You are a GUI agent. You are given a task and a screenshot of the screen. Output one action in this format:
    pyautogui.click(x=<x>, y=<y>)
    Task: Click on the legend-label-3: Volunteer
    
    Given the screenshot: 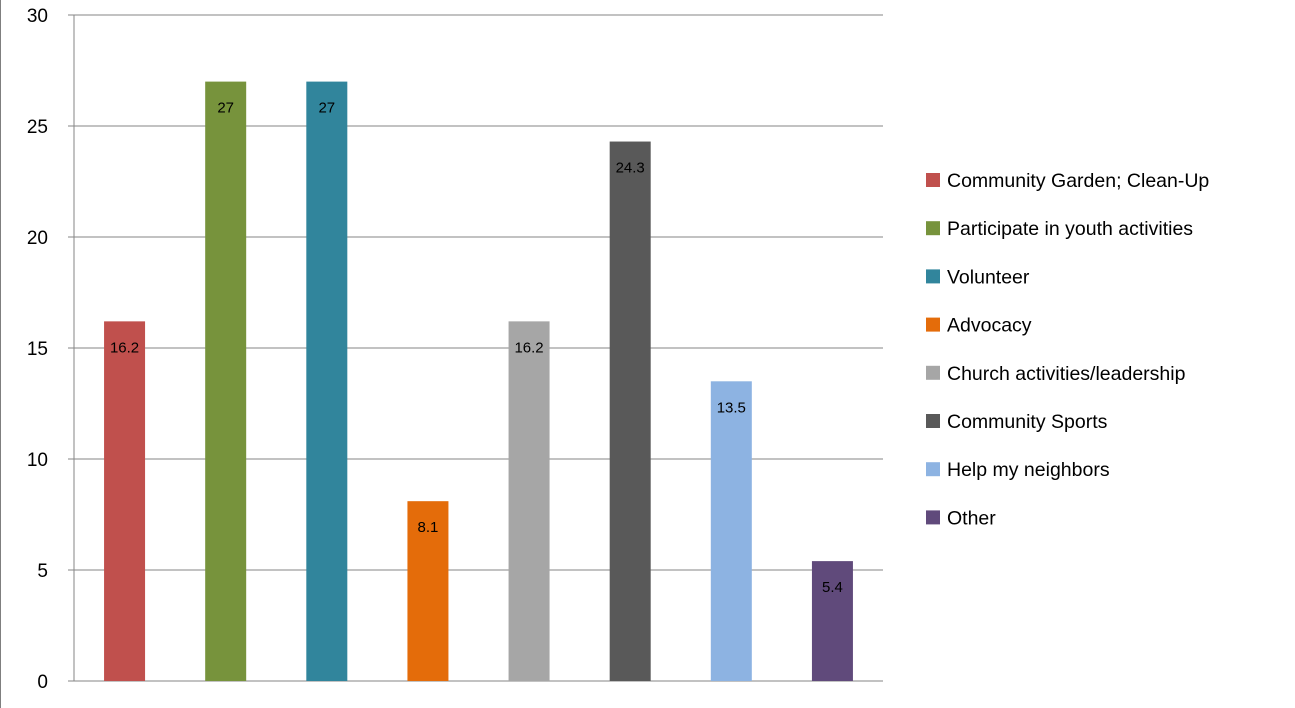 What is the action you would take?
    pyautogui.click(x=988, y=277)
    